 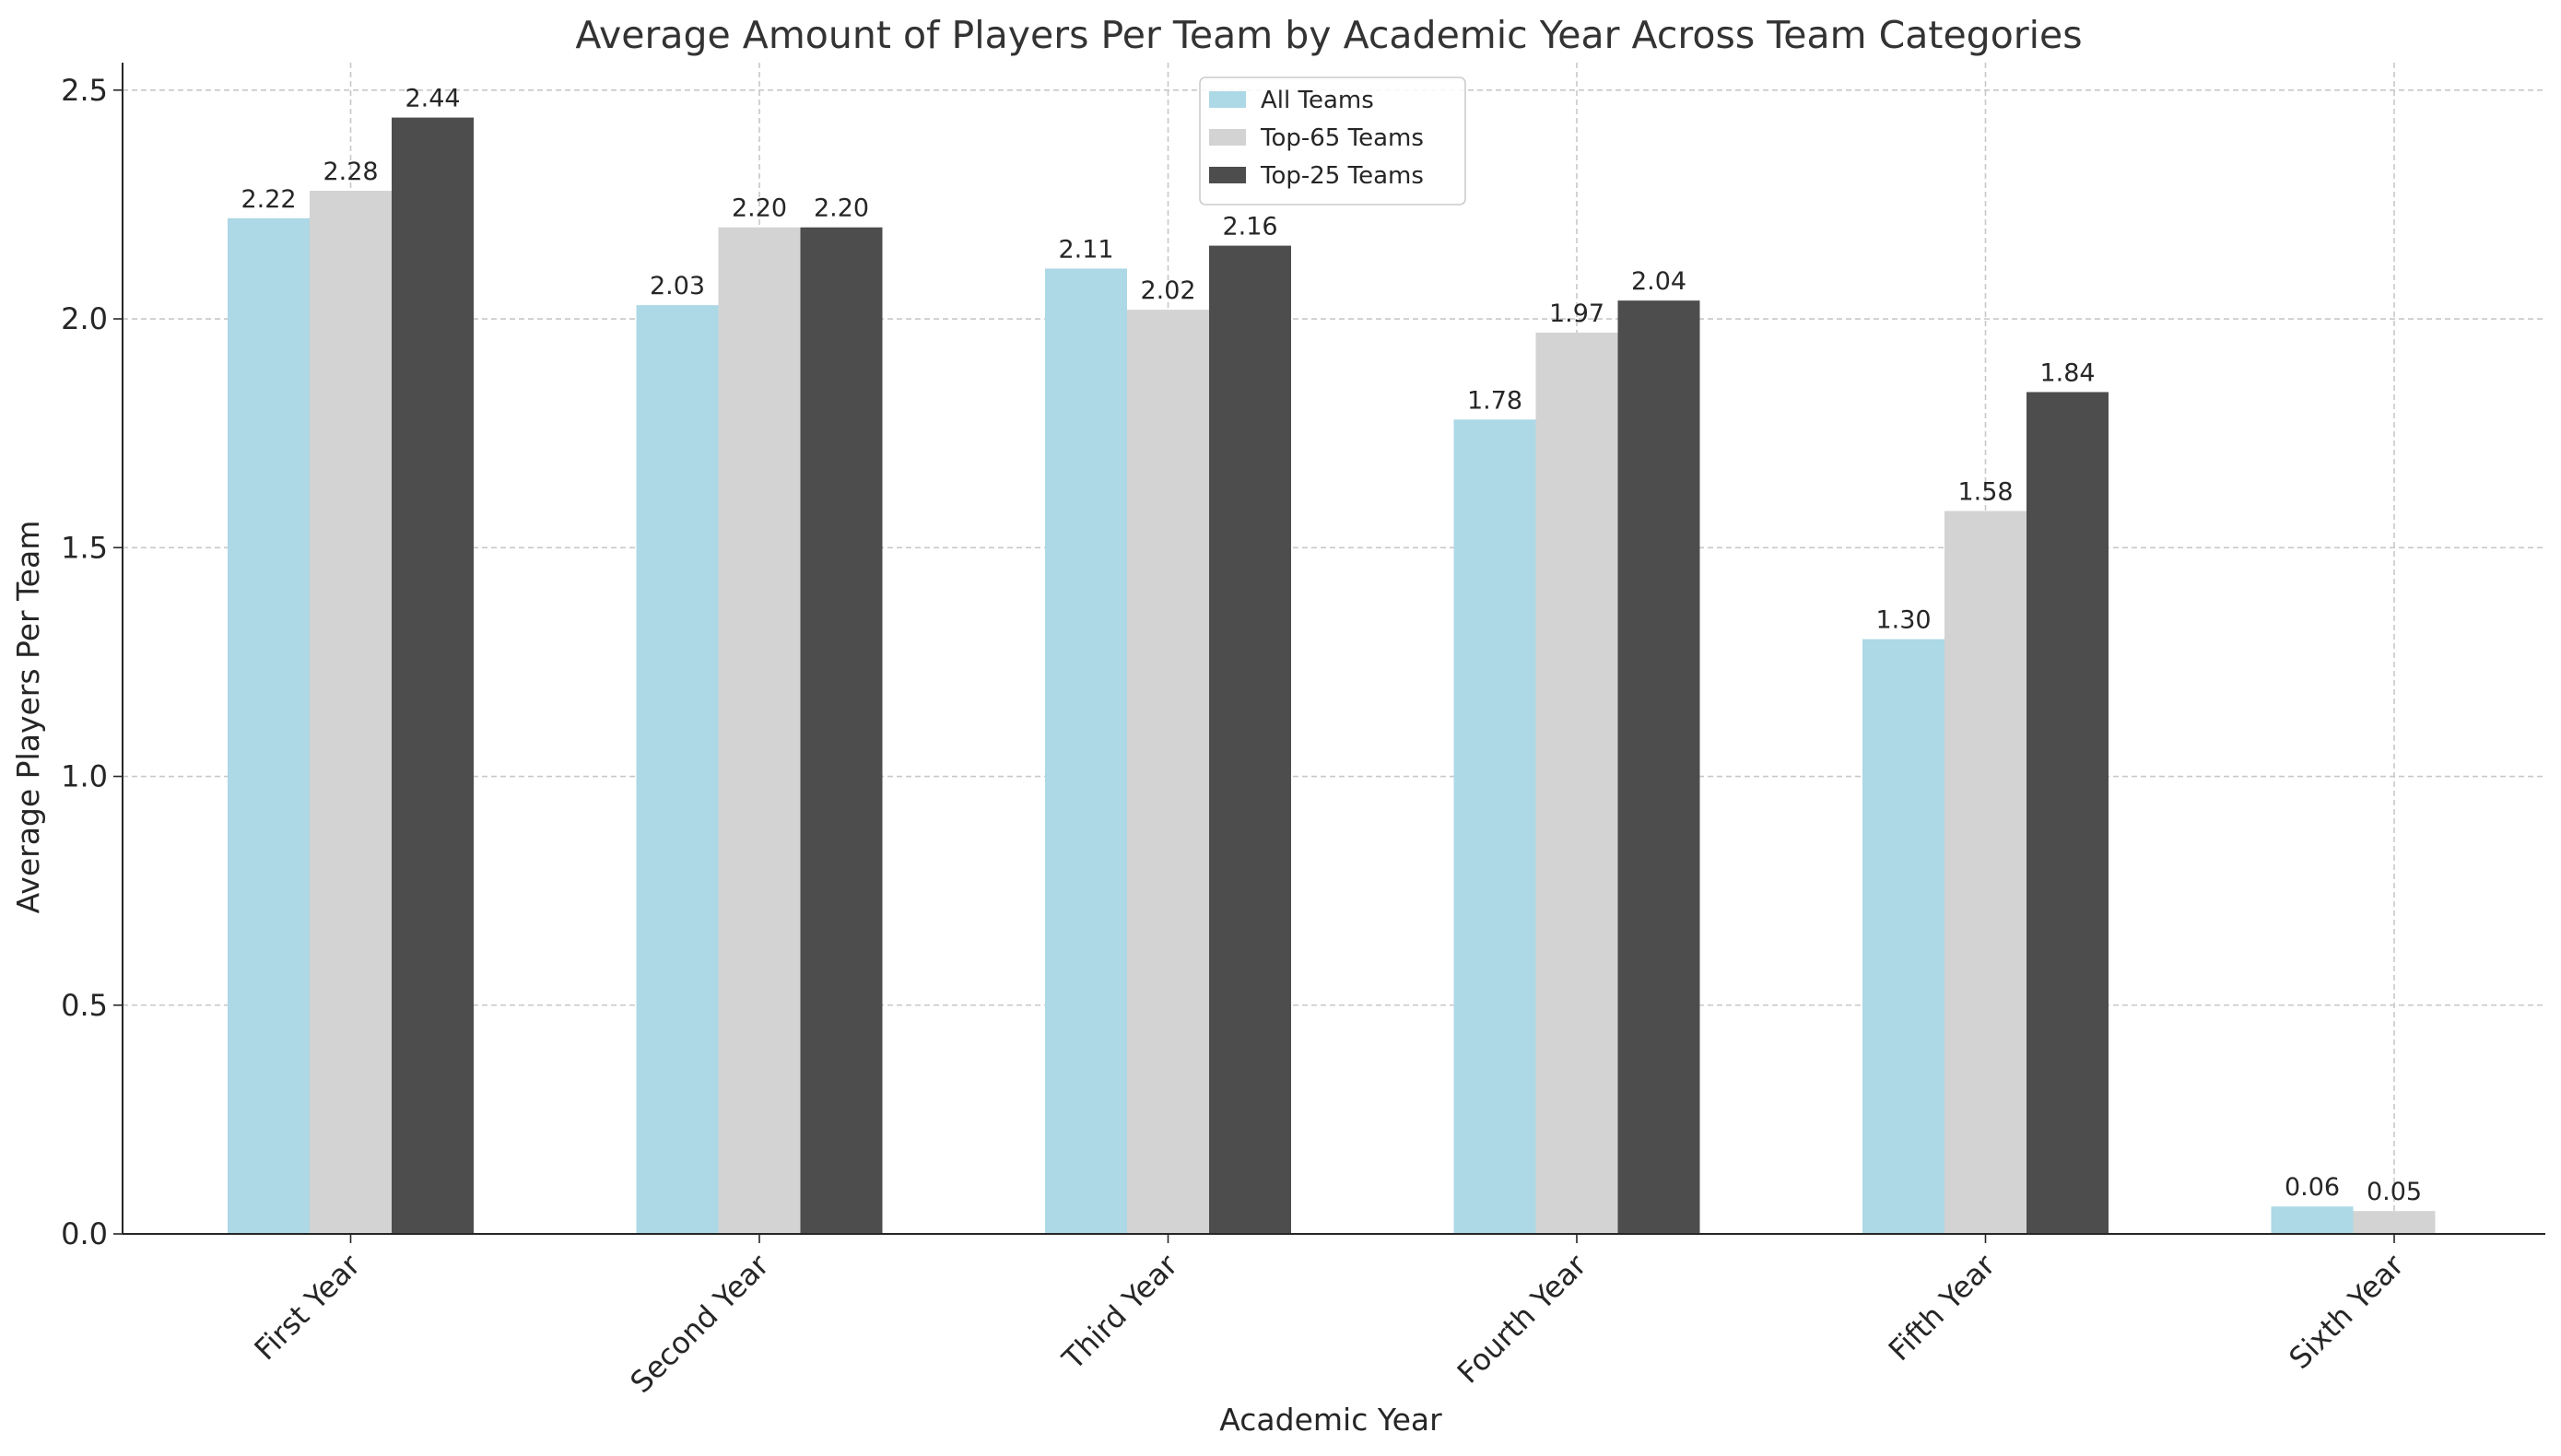 I want to click on y-axis-label: Average Players Per Team, so click(x=28, y=717).